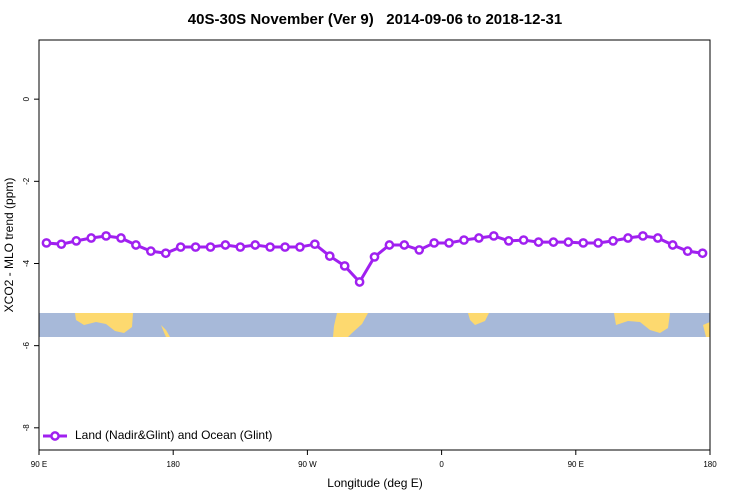 This screenshot has height=500, width=750. Describe the element at coordinates (26, 181) in the screenshot. I see `y-tick-label: -2` at that location.